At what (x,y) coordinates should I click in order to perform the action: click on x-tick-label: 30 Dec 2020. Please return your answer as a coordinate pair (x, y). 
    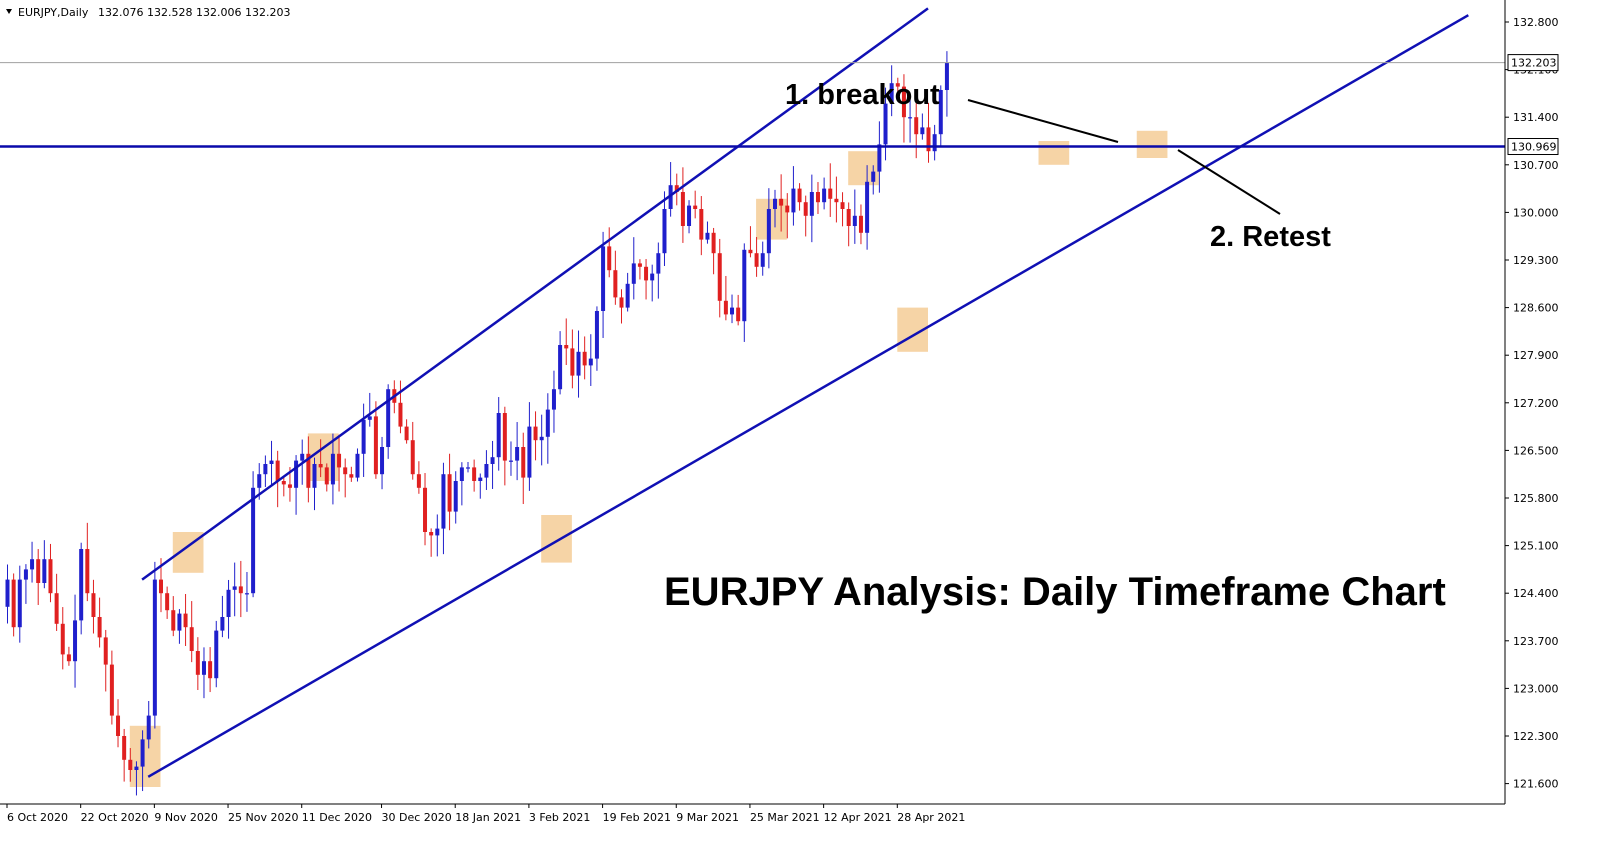
    Looking at the image, I should click on (417, 817).